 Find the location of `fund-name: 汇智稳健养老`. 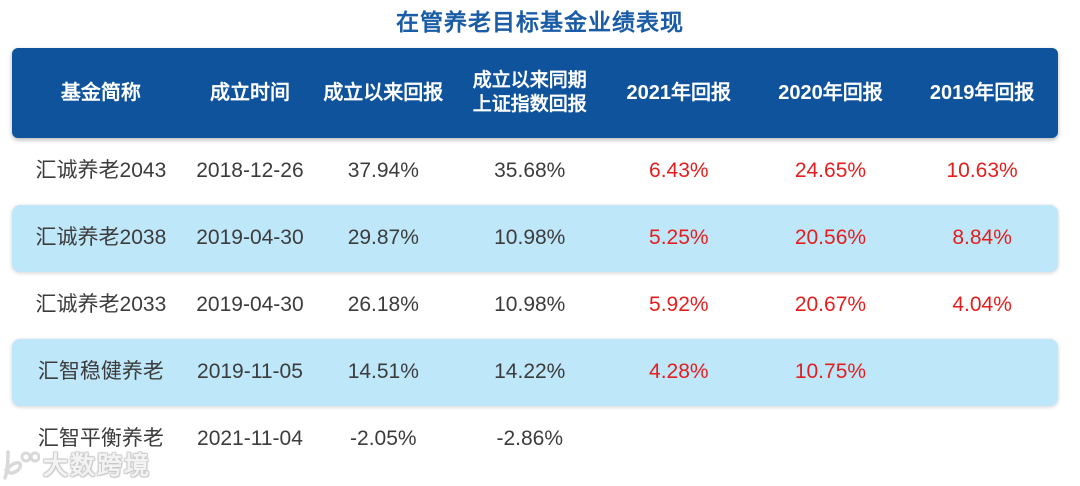

fund-name: 汇智稳健养老 is located at coordinates (100, 372).